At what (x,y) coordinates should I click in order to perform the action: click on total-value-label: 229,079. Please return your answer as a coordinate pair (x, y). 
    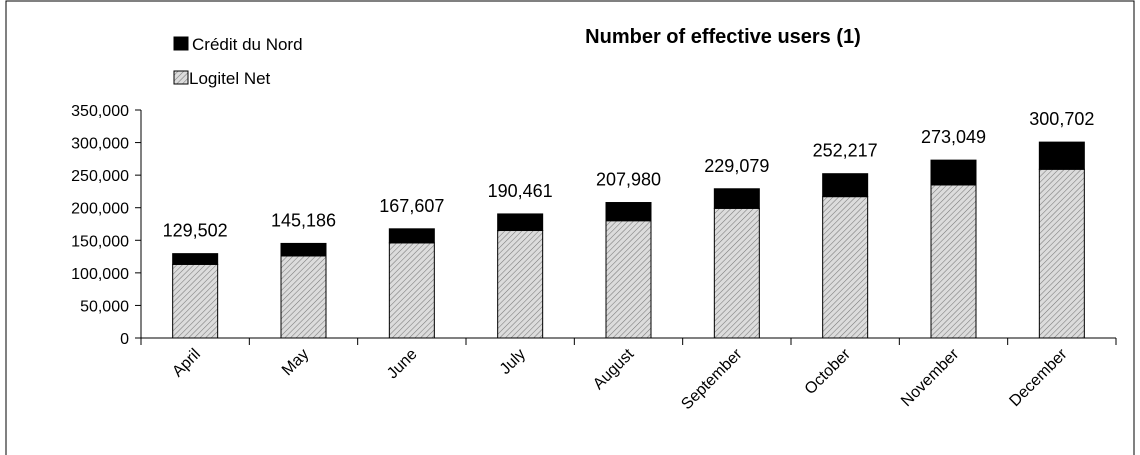
    Looking at the image, I should click on (736, 166).